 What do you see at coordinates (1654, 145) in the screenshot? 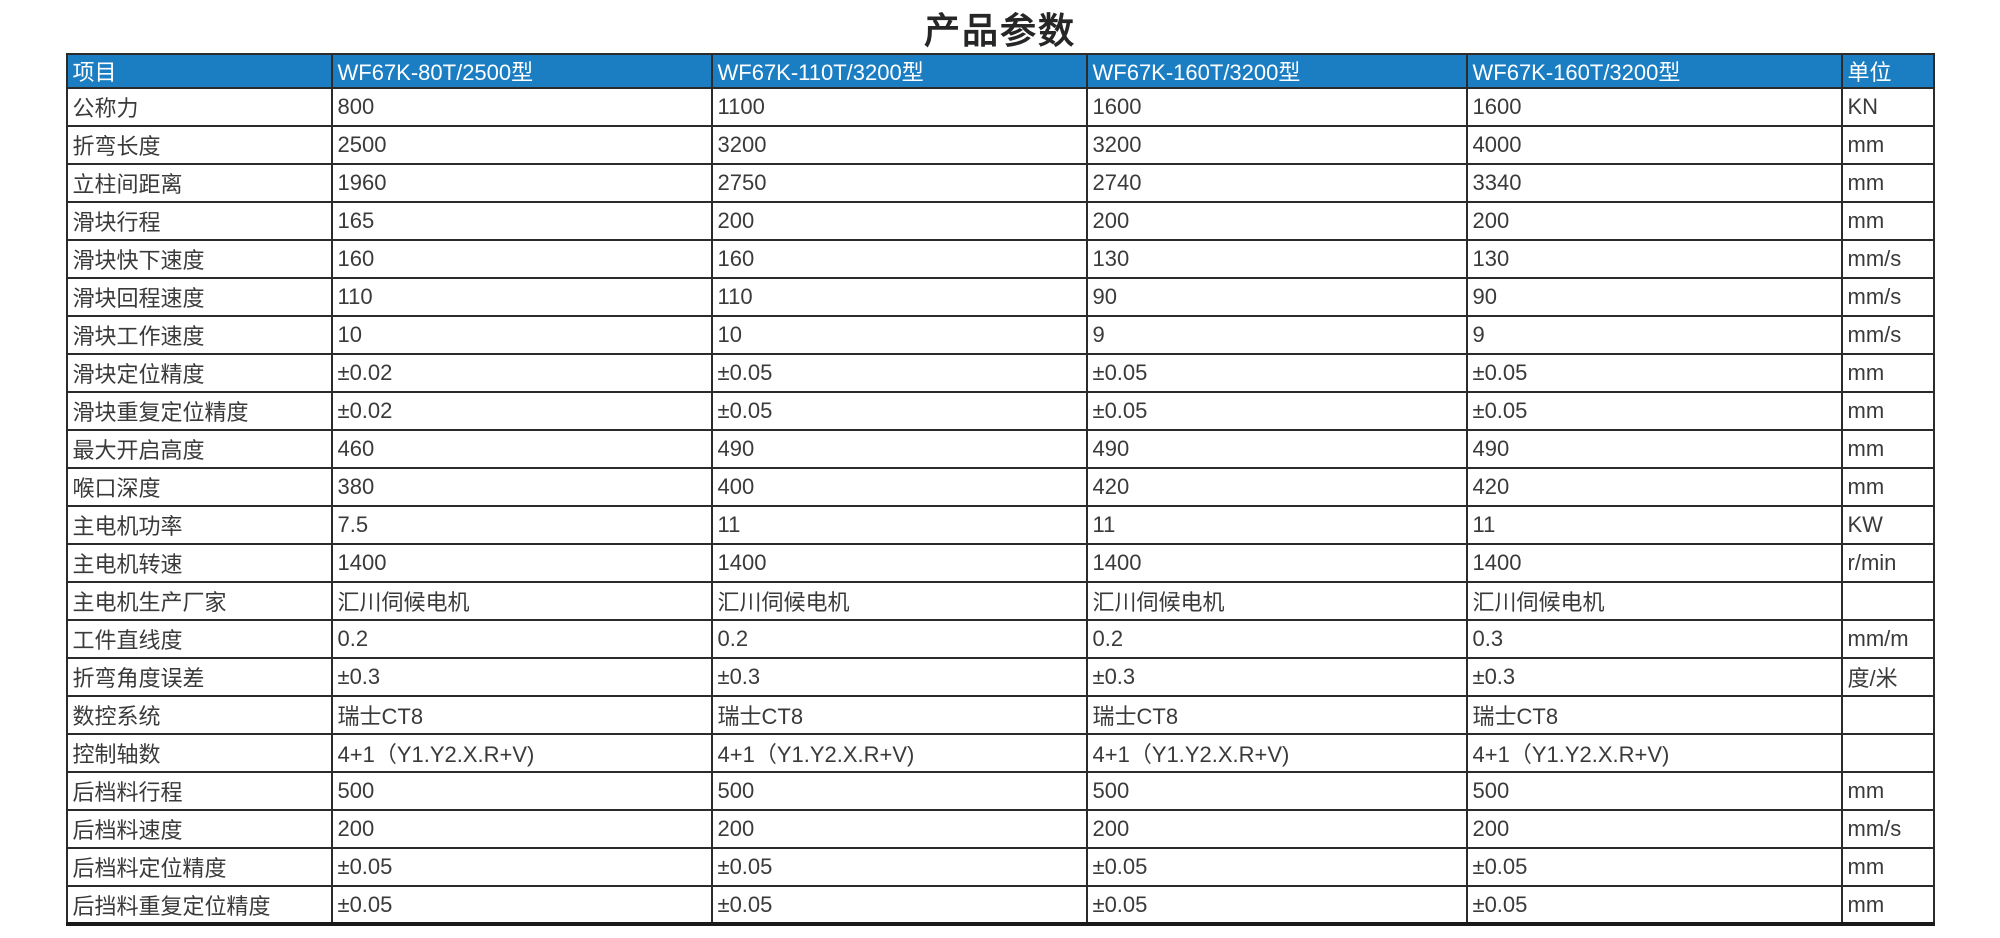
I see `cell-value: 4000` at bounding box center [1654, 145].